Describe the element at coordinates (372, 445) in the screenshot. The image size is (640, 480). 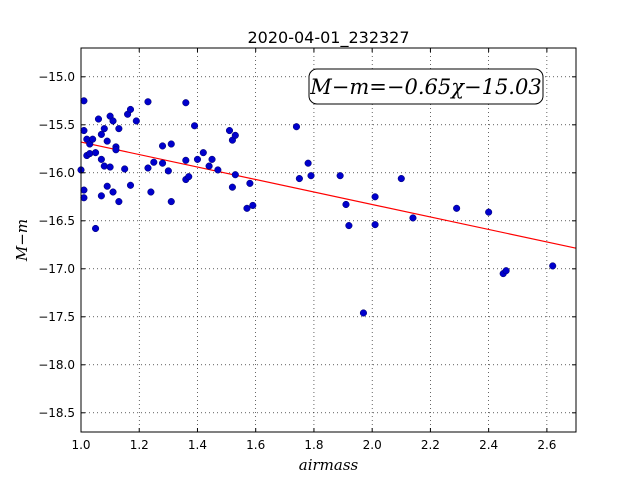
I see `x-tick-label: 2.0` at that location.